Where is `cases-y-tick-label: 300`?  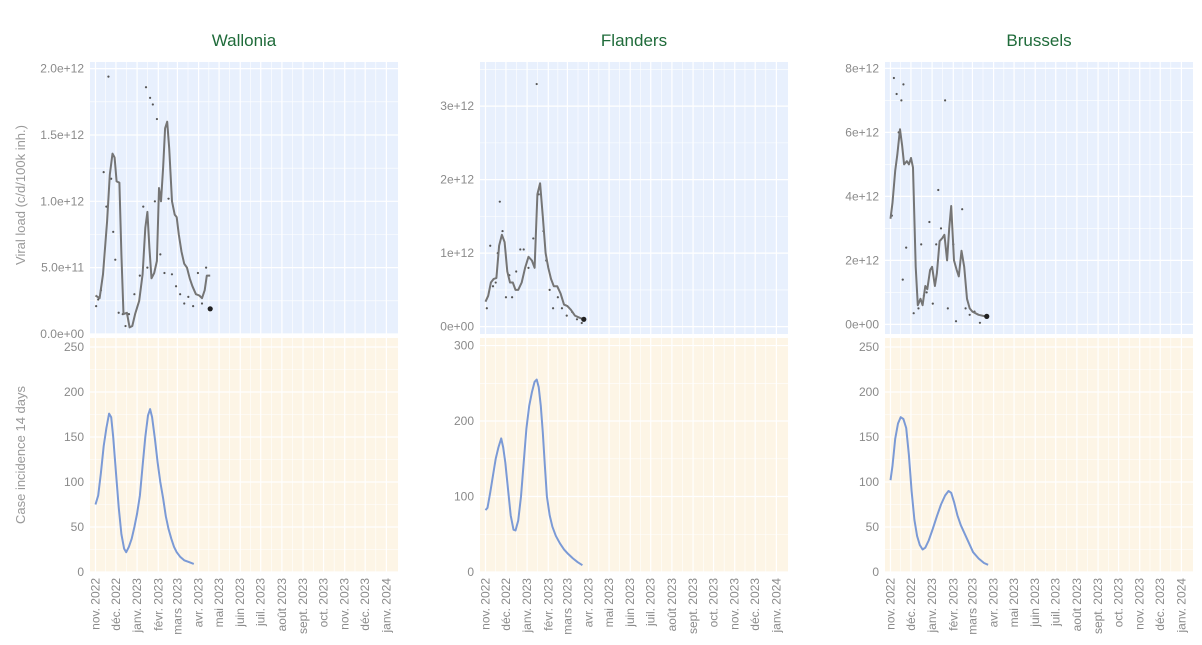 cases-y-tick-label: 300 is located at coordinates (464, 346).